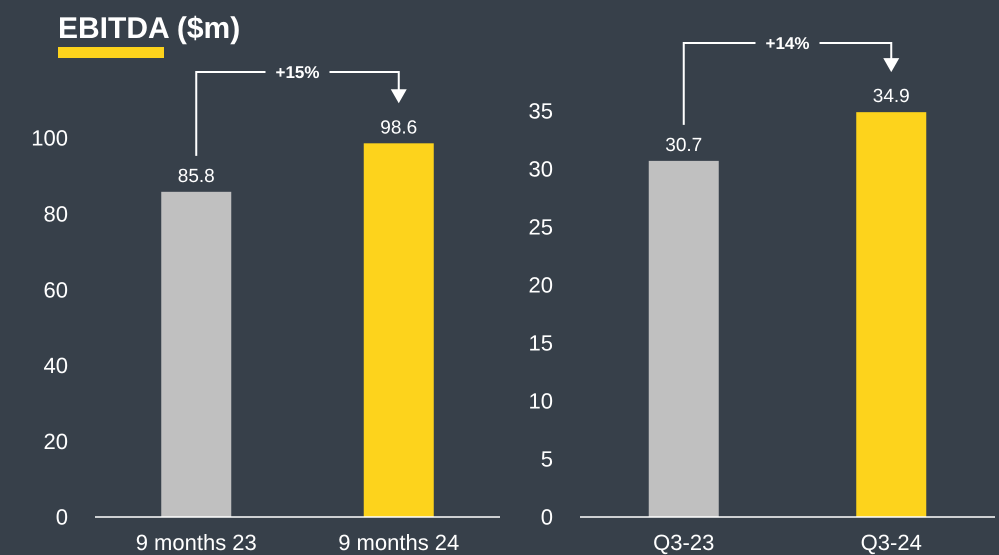 The width and height of the screenshot is (999, 555). I want to click on y-tick-label: 30, so click(540, 169).